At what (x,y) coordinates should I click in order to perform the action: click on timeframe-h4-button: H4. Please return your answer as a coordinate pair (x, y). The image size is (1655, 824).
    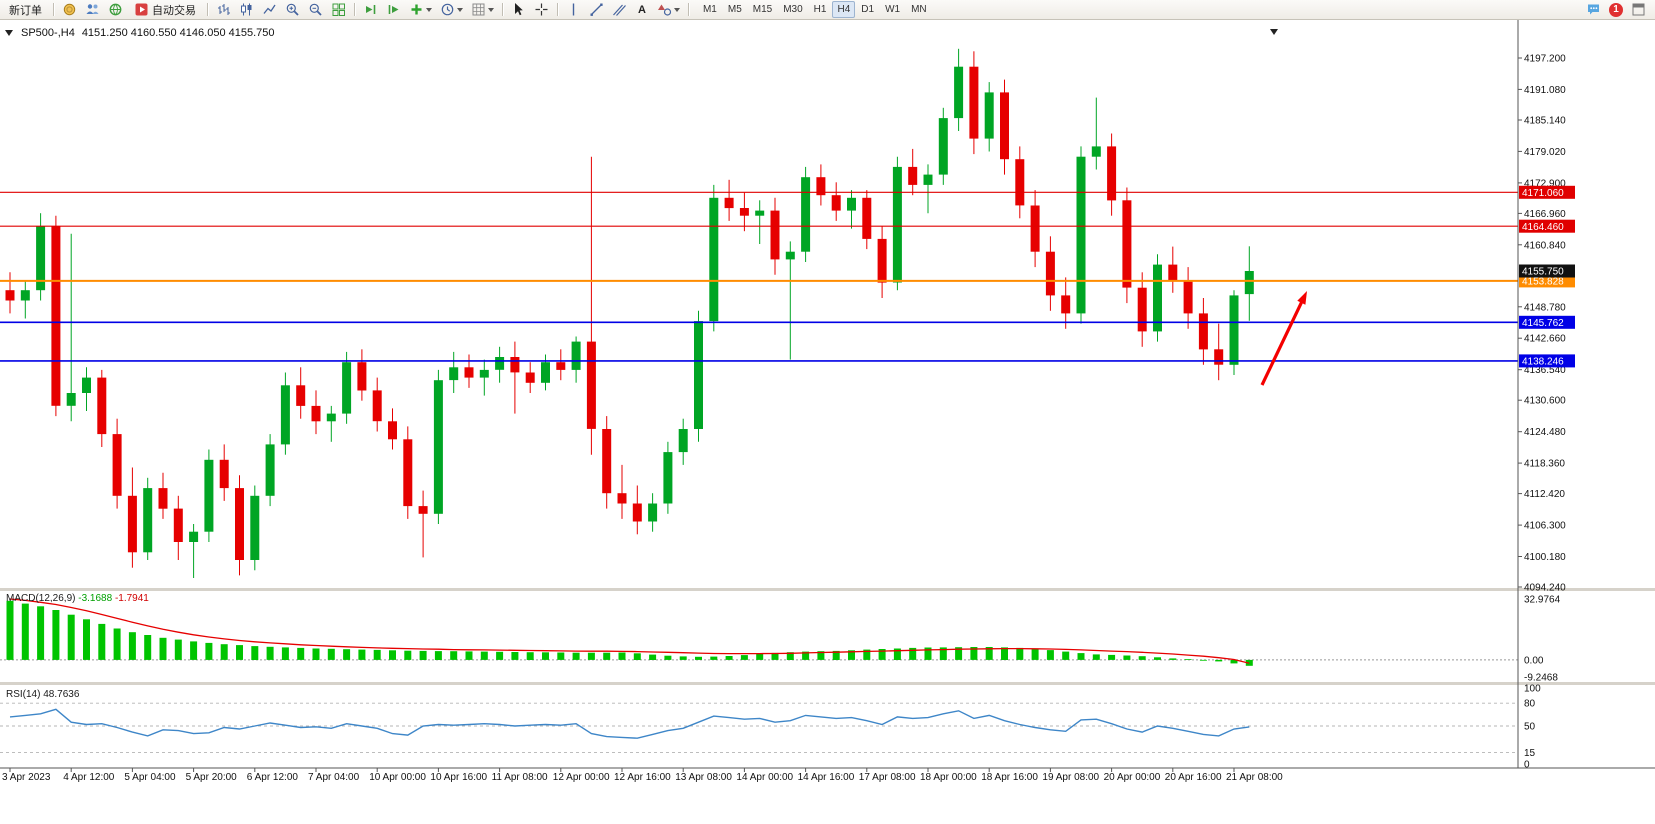
    Looking at the image, I should click on (844, 9).